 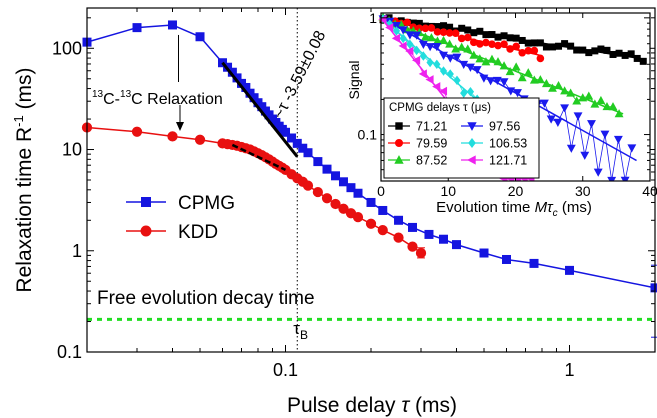 What do you see at coordinates (72, 150) in the screenshot?
I see `y-tick-label: 10` at bounding box center [72, 150].